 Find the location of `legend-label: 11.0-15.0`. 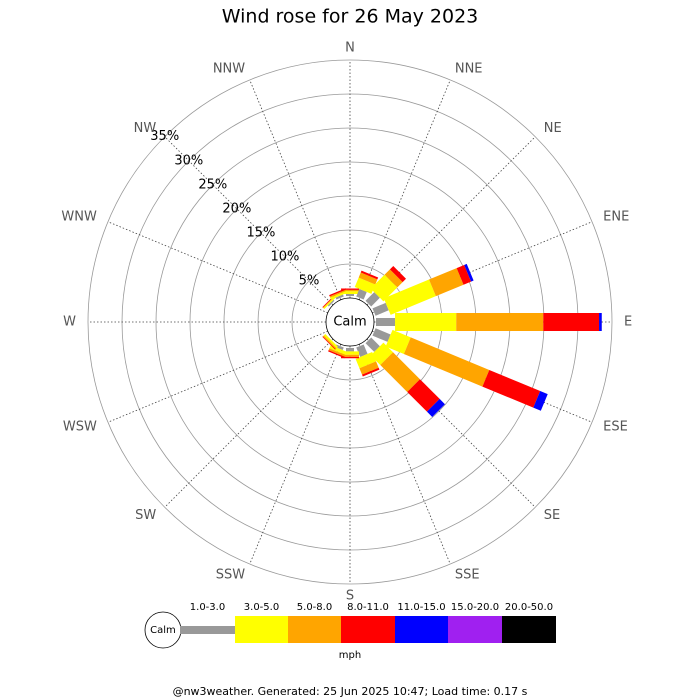

legend-label: 11.0-15.0 is located at coordinates (421, 607).